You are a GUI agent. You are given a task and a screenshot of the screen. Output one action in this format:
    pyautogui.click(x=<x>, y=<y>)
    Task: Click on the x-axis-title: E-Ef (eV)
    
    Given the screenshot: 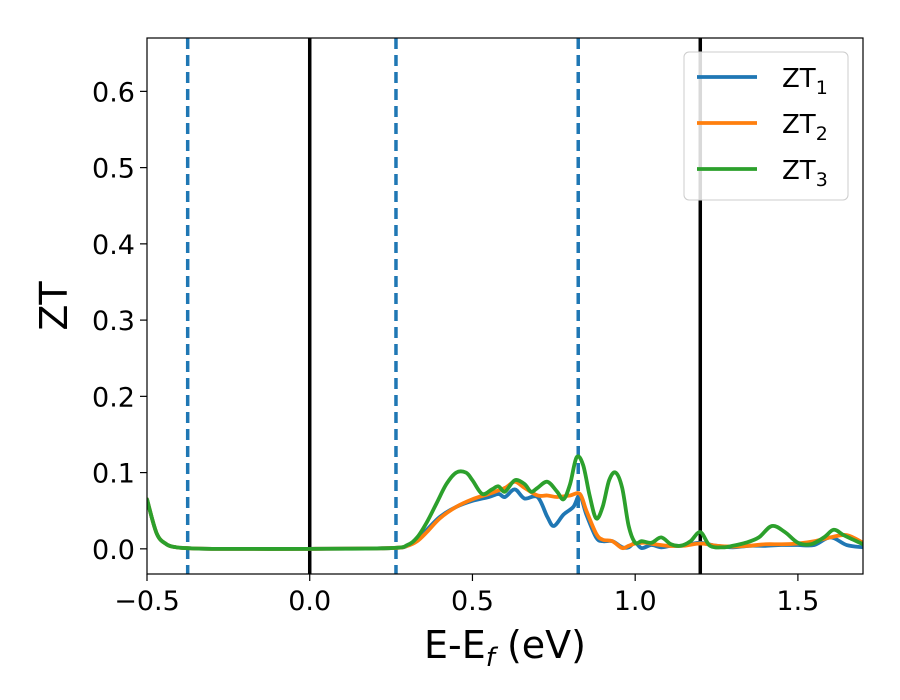 What is the action you would take?
    pyautogui.click(x=505, y=648)
    